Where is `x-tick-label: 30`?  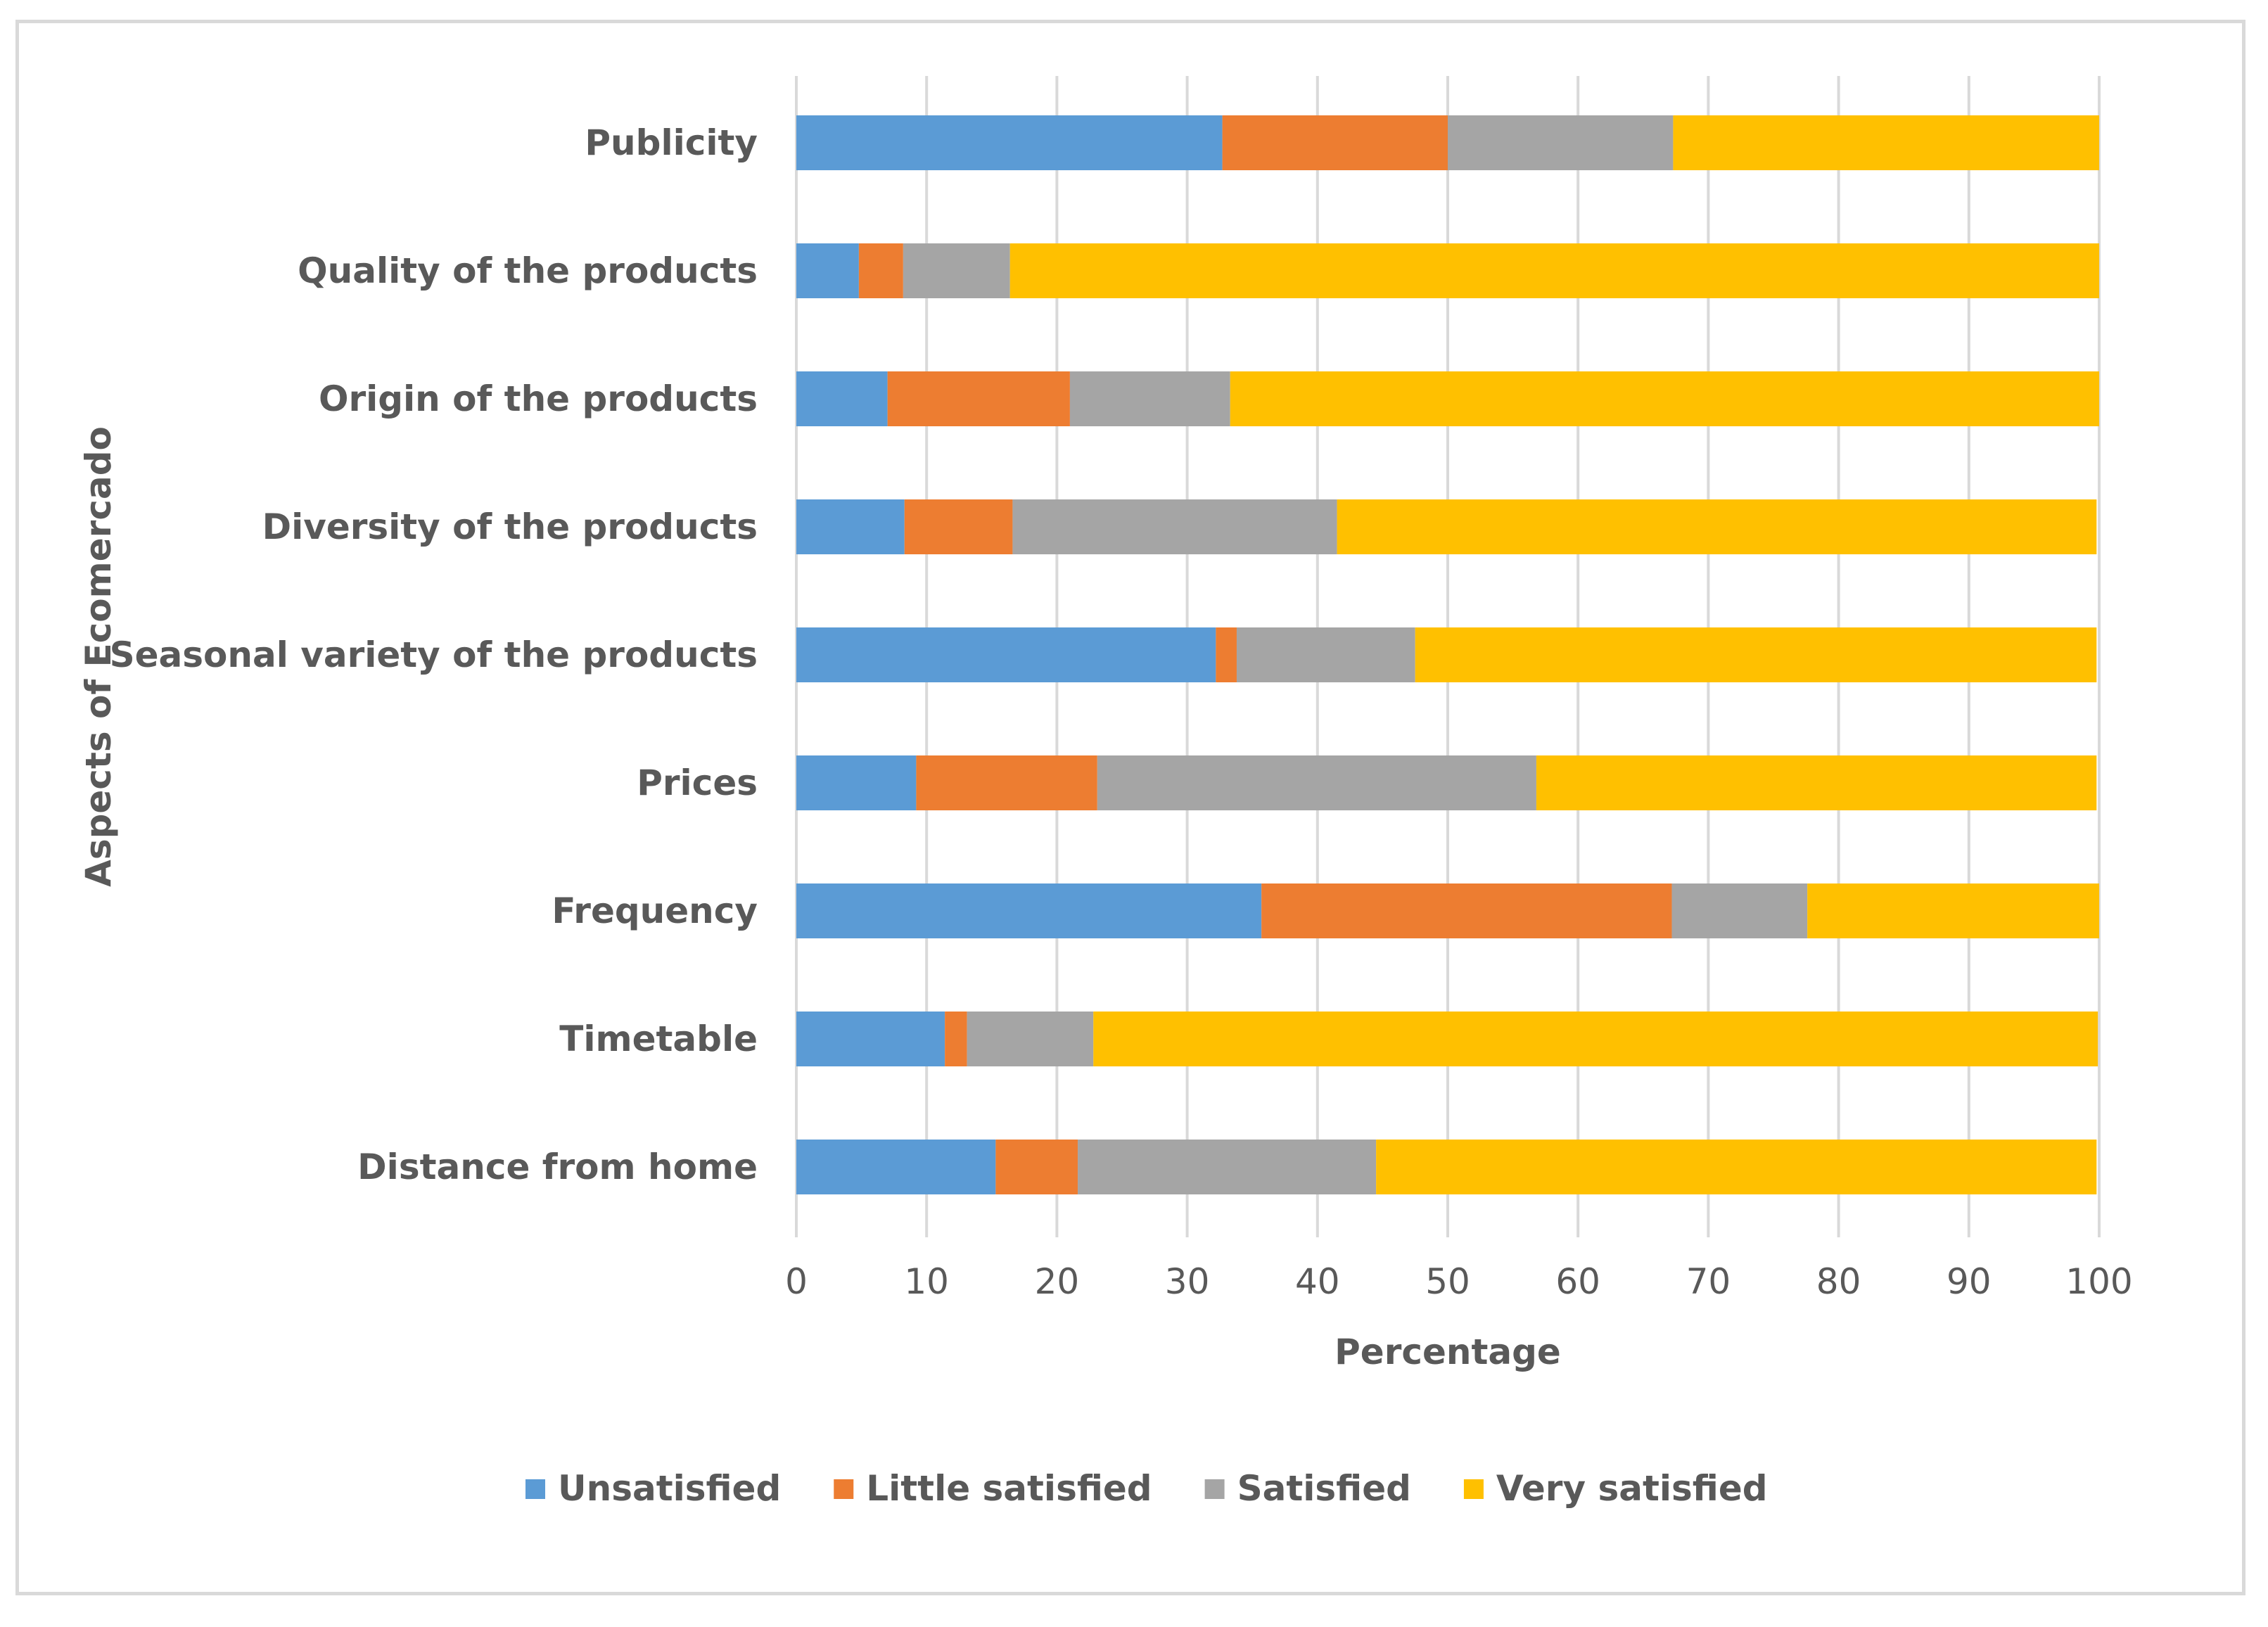
x-tick-label: 30 is located at coordinates (1188, 1282).